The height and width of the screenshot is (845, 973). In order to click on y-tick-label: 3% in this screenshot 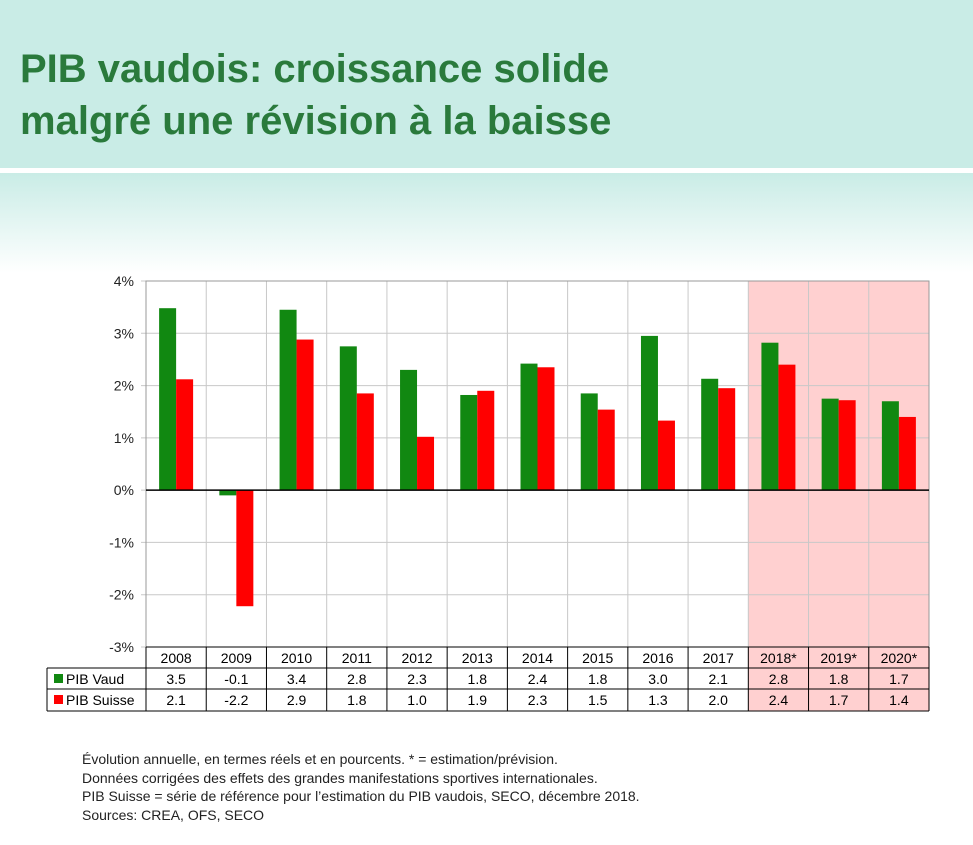, I will do `click(124, 333)`.